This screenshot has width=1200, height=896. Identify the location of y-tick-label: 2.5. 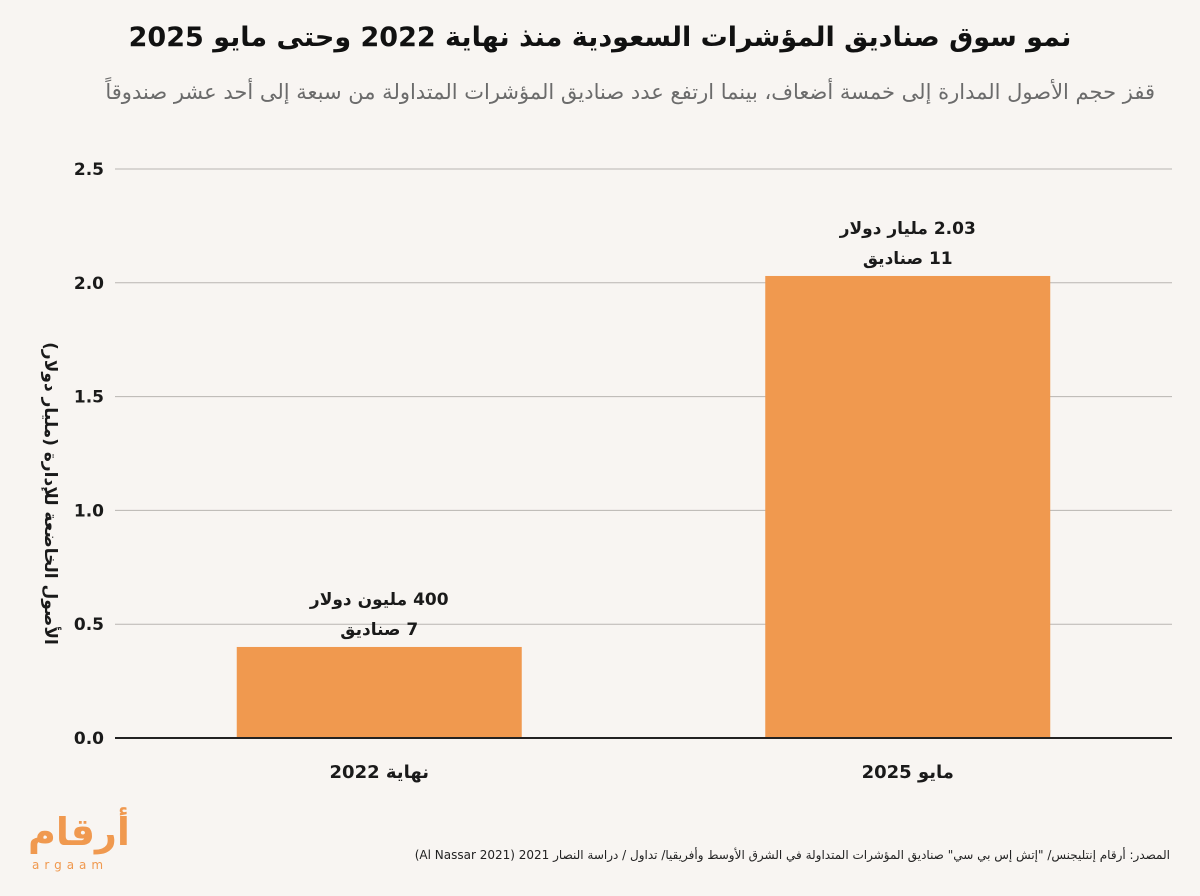
(89, 170).